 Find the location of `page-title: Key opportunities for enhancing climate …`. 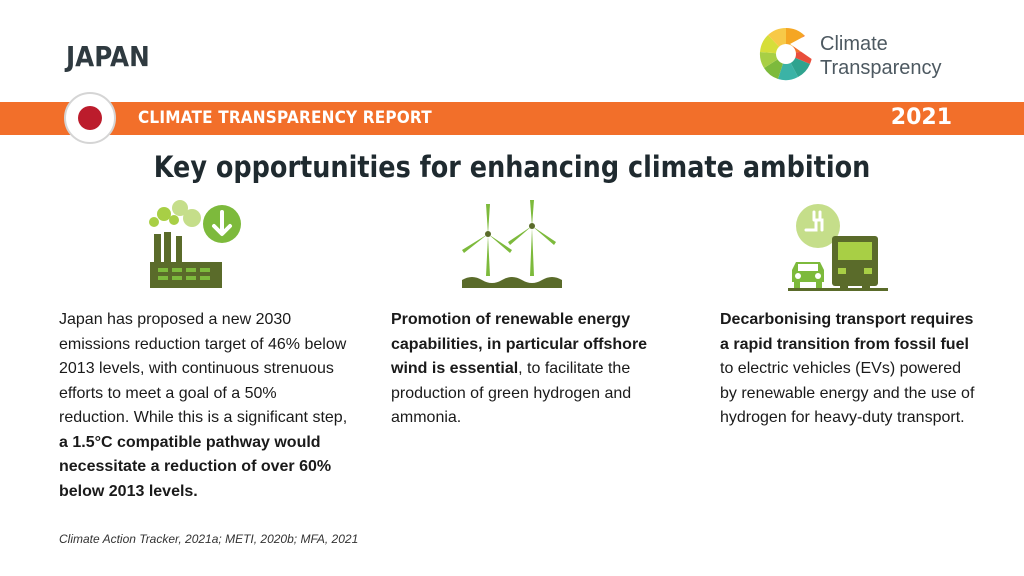

page-title: Key opportunities for enhancing climate … is located at coordinates (512, 167).